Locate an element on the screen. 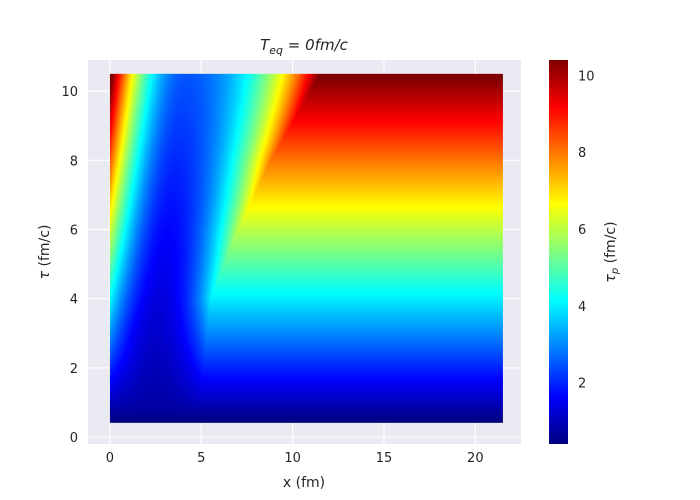 The width and height of the screenshot is (700, 500). y-axis: 0 2 4 6 8 10 is located at coordinates (69, 265).